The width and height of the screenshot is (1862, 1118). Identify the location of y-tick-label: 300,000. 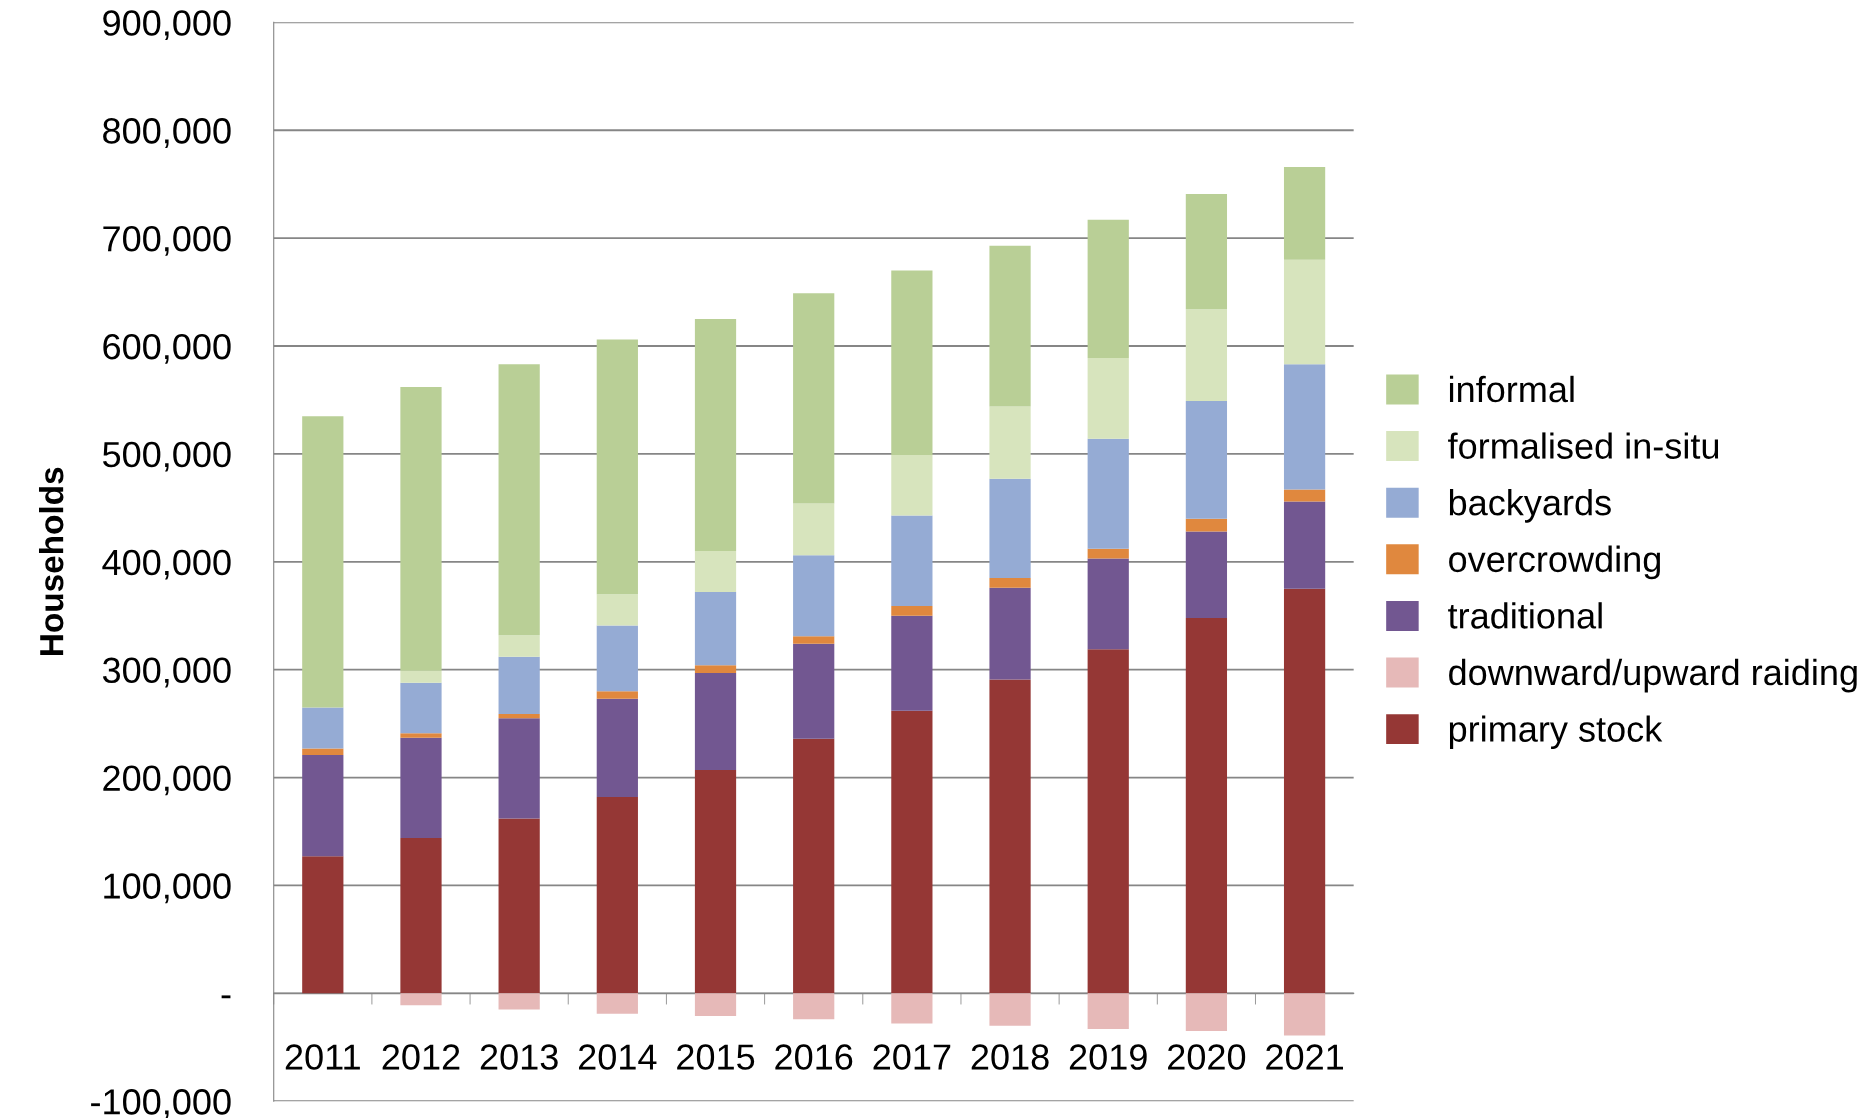
(166, 672).